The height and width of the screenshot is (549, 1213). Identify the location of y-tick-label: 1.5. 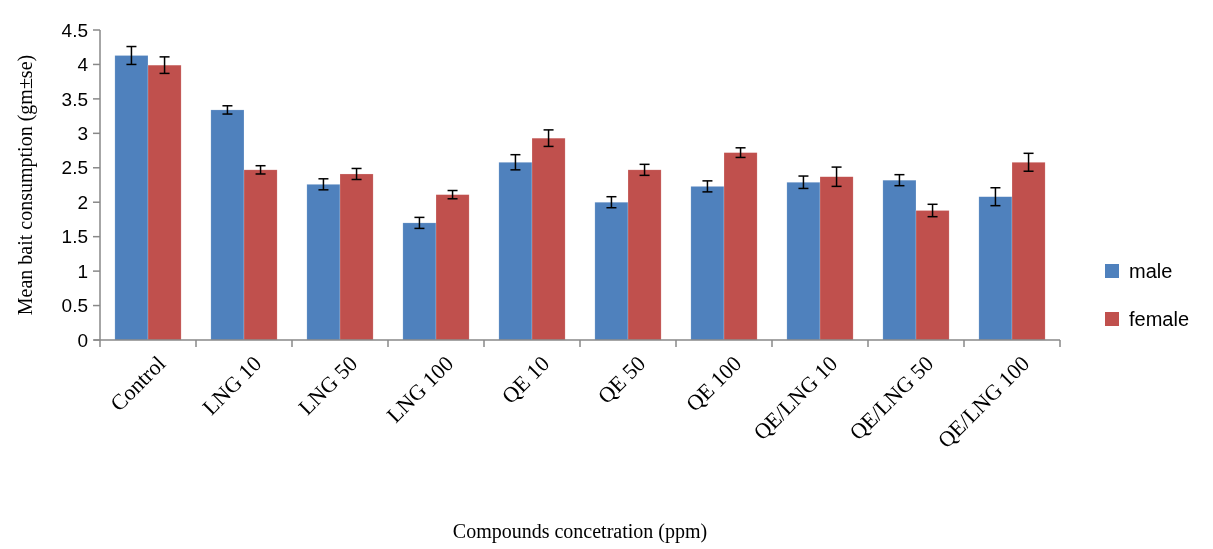
(74, 237).